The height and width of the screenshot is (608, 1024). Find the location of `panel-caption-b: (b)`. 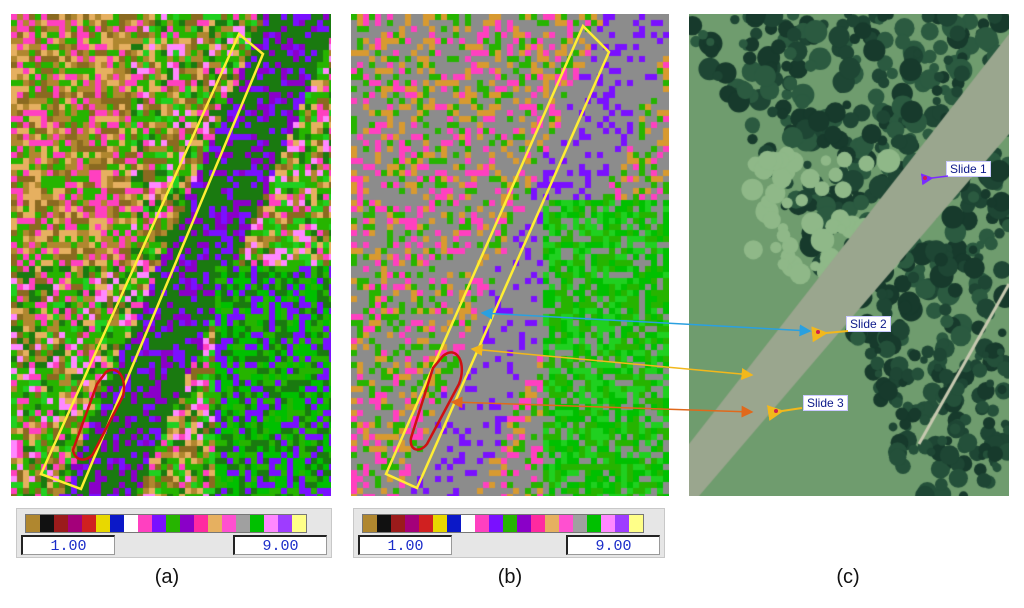

panel-caption-b: (b) is located at coordinates (510, 577).